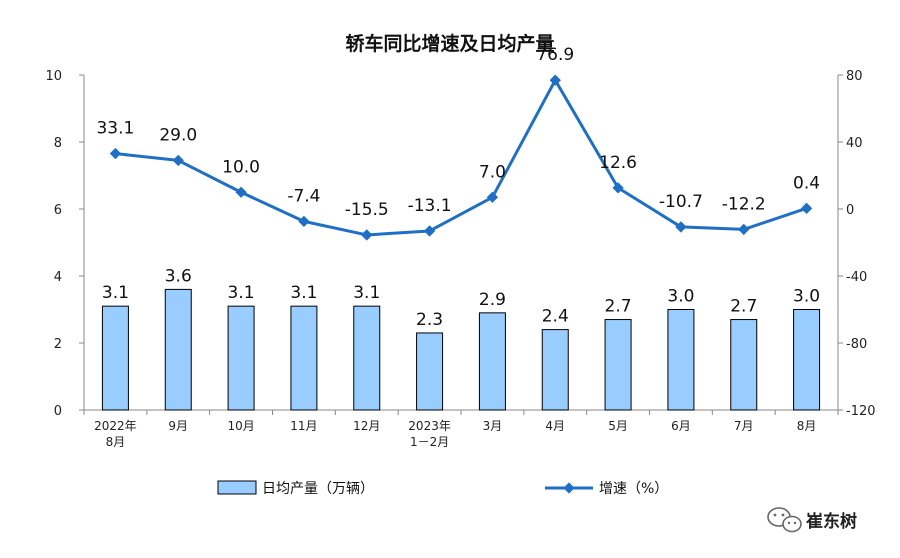 The width and height of the screenshot is (900, 558). What do you see at coordinates (178, 276) in the screenshot?
I see `bar-value-label: 3.6` at bounding box center [178, 276].